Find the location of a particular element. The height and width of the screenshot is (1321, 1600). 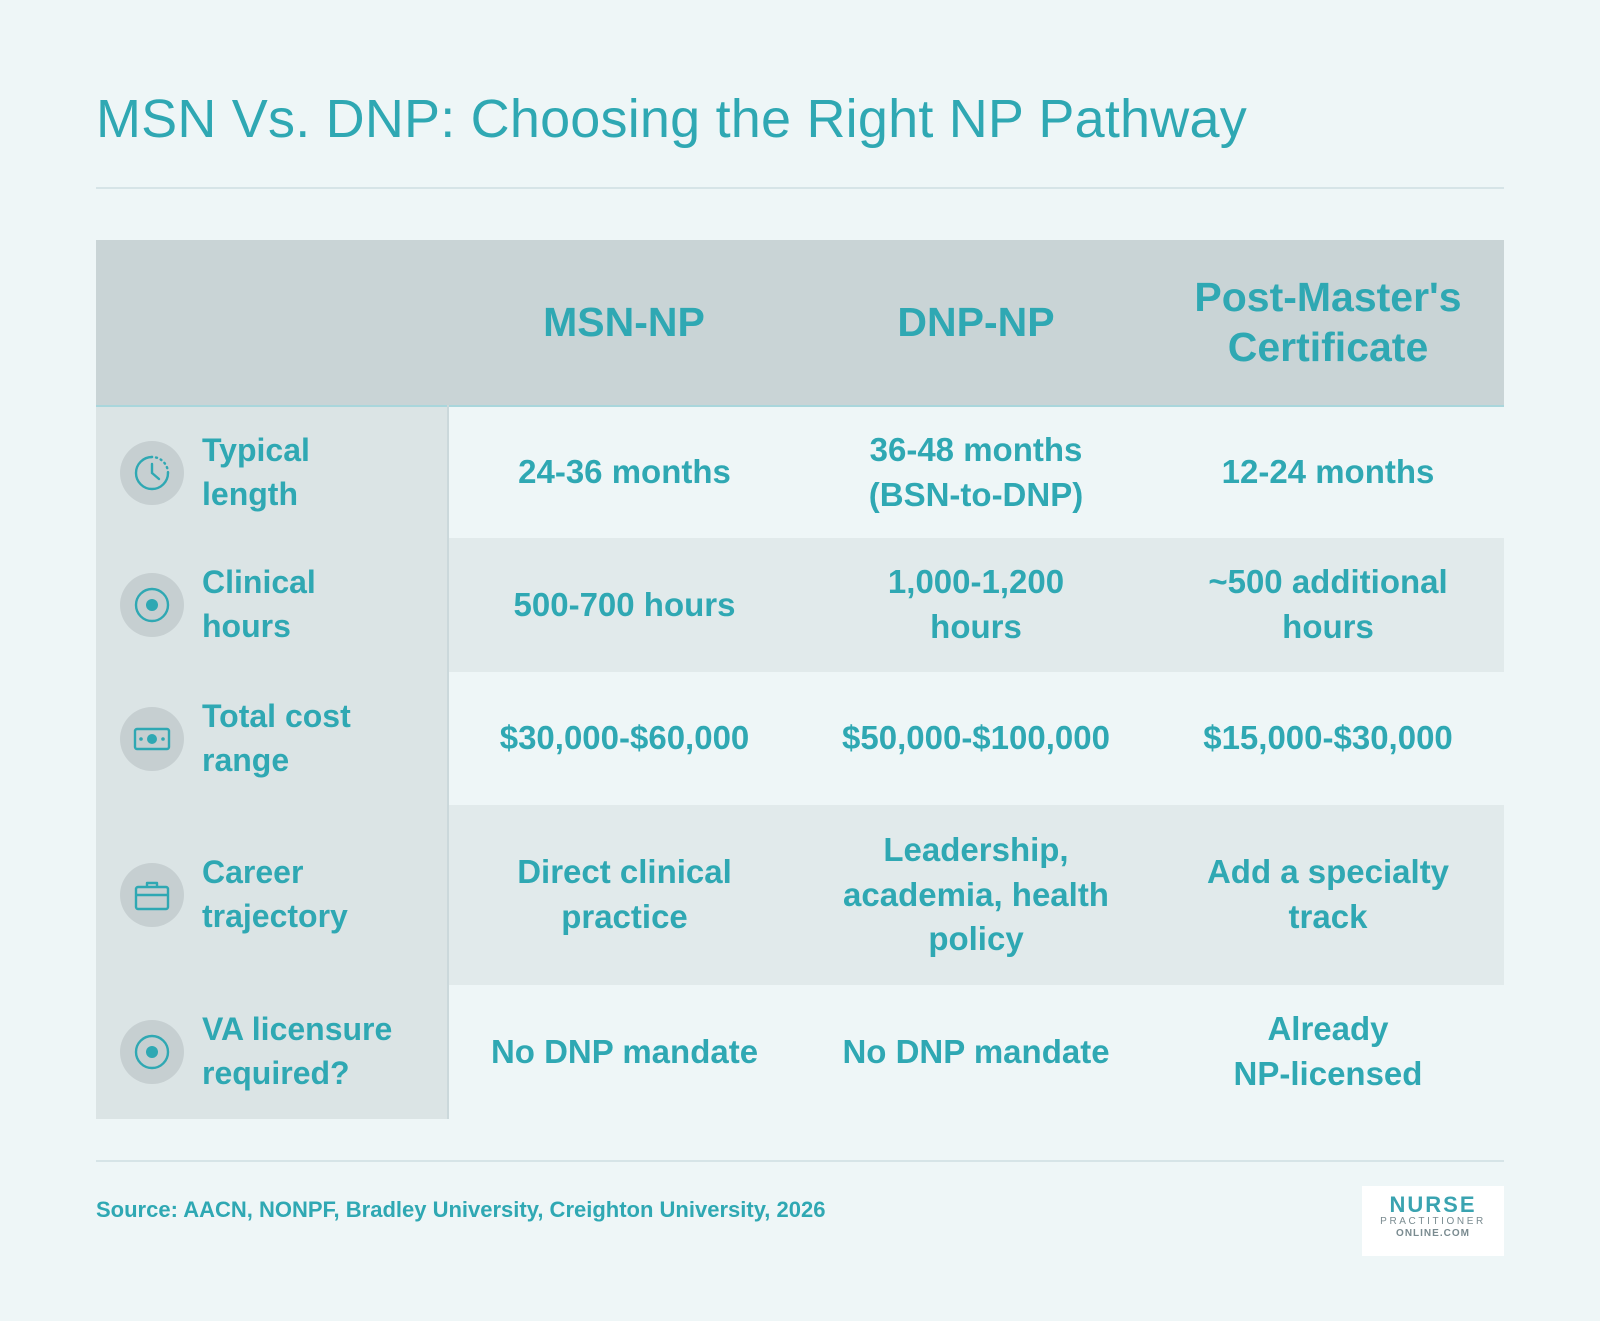

table-cell: $15,000-$30,000 is located at coordinates (1328, 738).